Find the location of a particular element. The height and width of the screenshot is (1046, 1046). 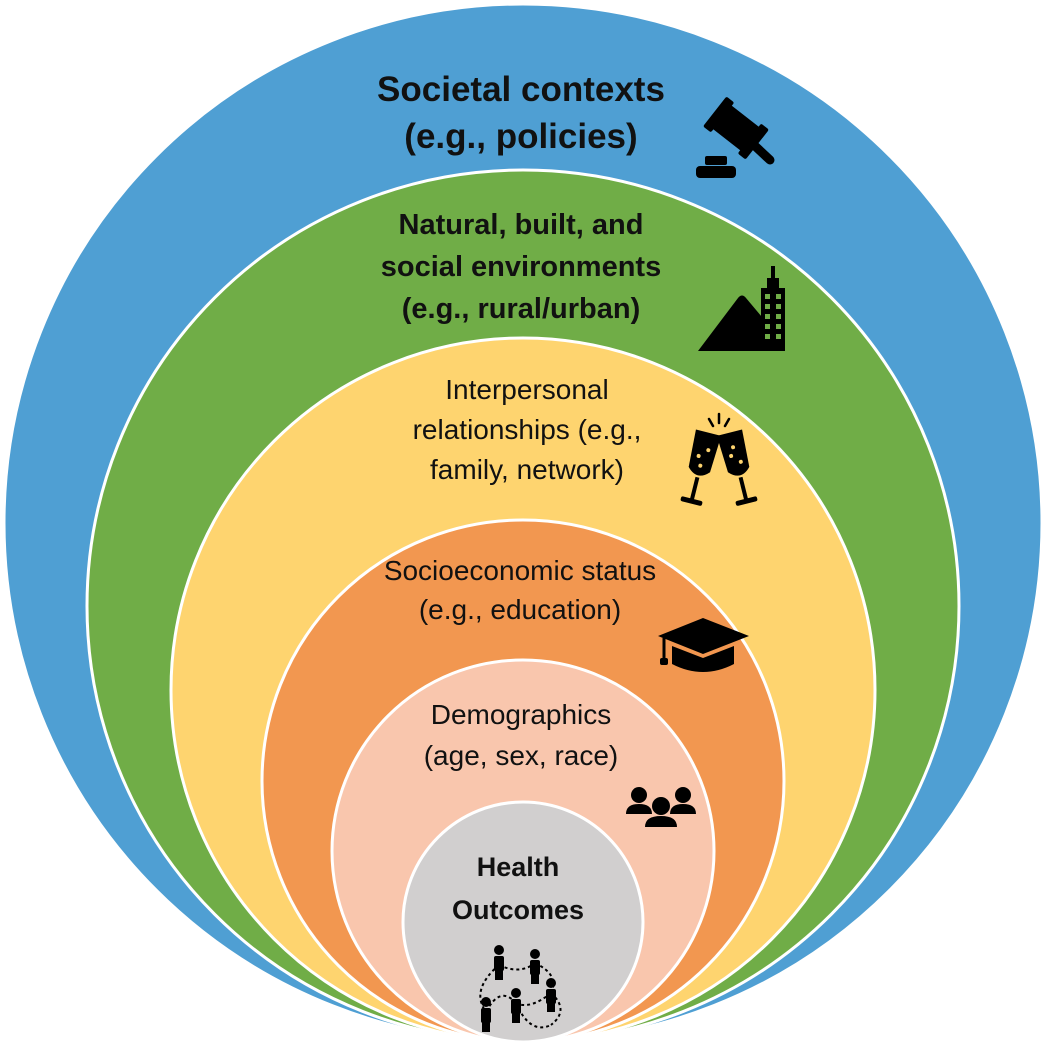

societal-line-1: Societal contexts is located at coordinates (521, 89).